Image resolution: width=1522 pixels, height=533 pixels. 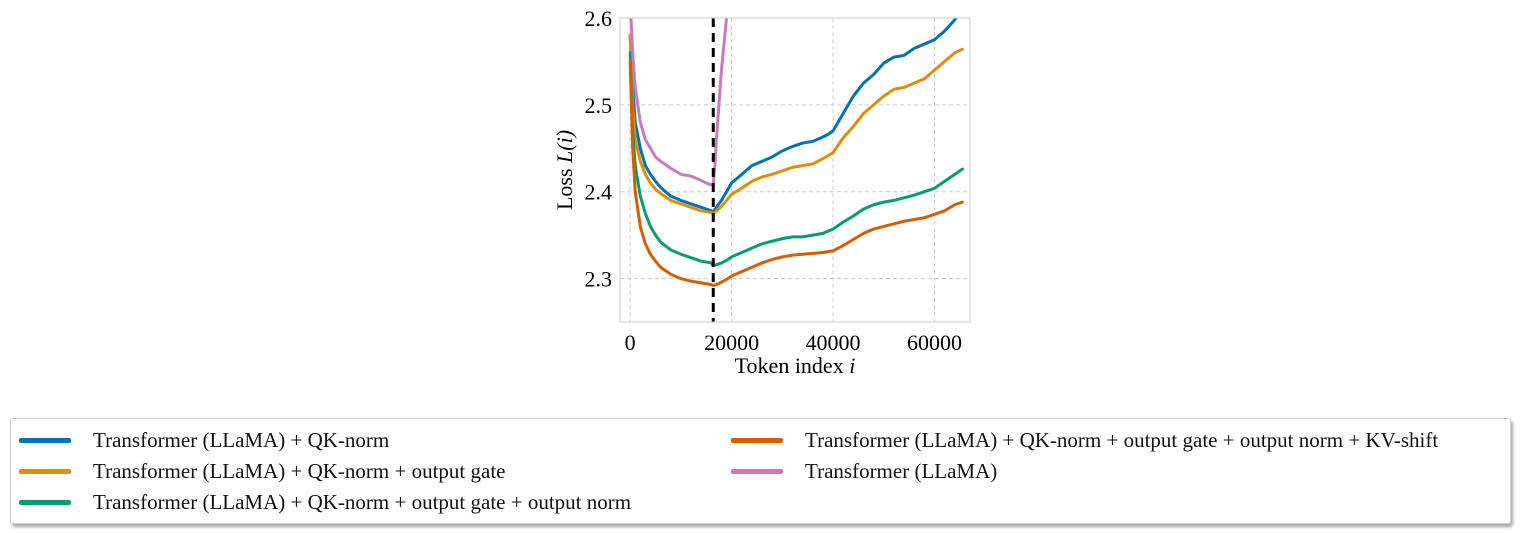 What do you see at coordinates (793, 342) in the screenshot?
I see `x-tick-labels: 0 20000 40000 60000` at bounding box center [793, 342].